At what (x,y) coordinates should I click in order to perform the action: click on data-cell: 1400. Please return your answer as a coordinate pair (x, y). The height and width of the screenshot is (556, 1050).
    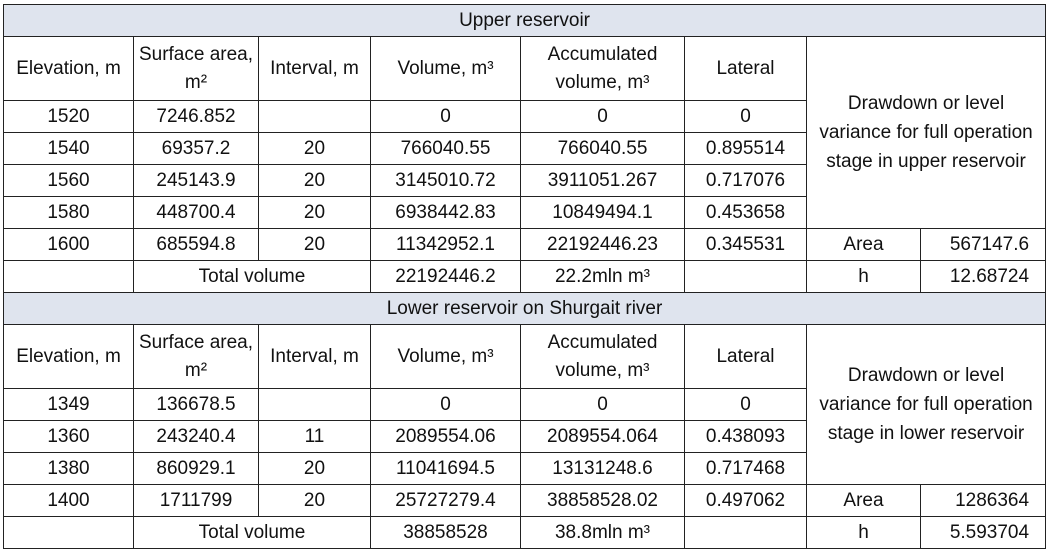
    Looking at the image, I should click on (68, 500).